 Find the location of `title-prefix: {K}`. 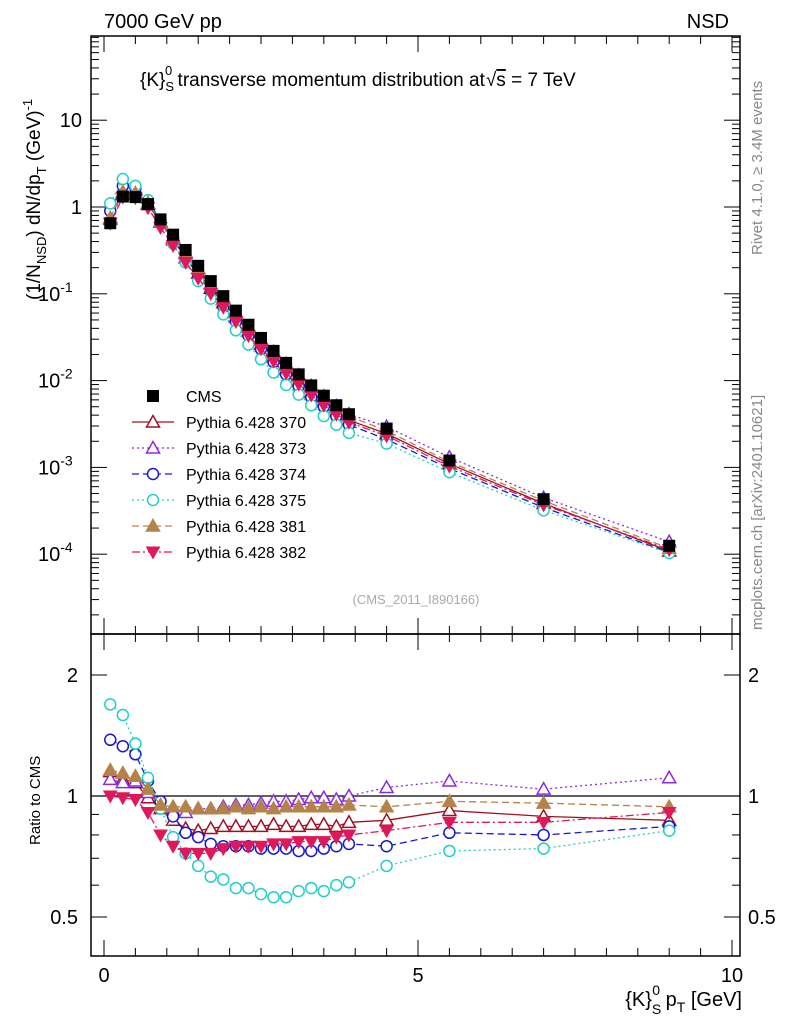

title-prefix: {K} is located at coordinates (152, 80).